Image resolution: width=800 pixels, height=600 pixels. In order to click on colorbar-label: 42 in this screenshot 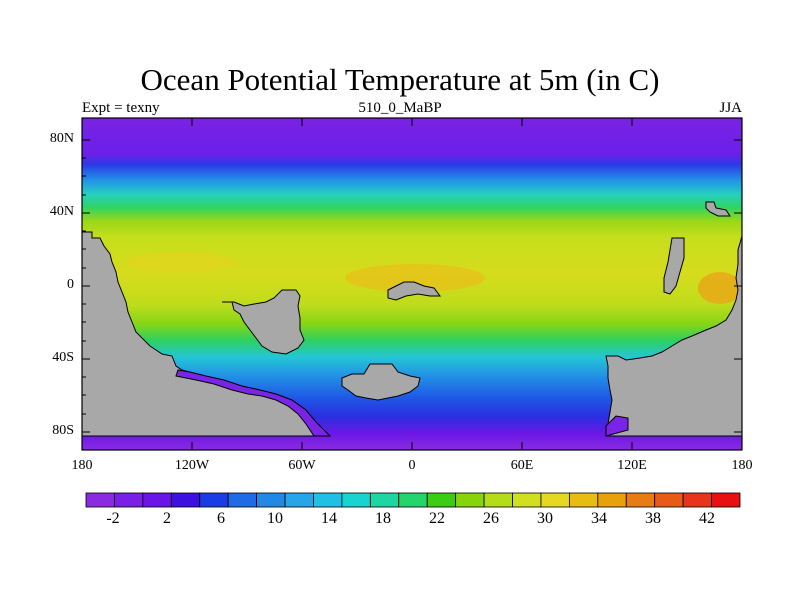, I will do `click(707, 518)`.